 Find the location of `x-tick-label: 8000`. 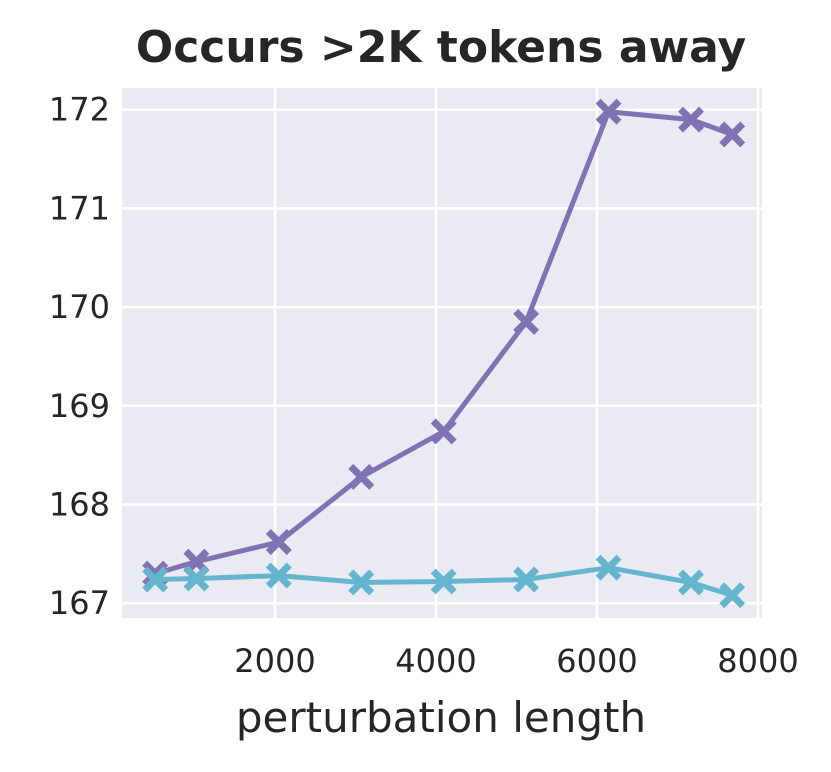

x-tick-label: 8000 is located at coordinates (757, 661).